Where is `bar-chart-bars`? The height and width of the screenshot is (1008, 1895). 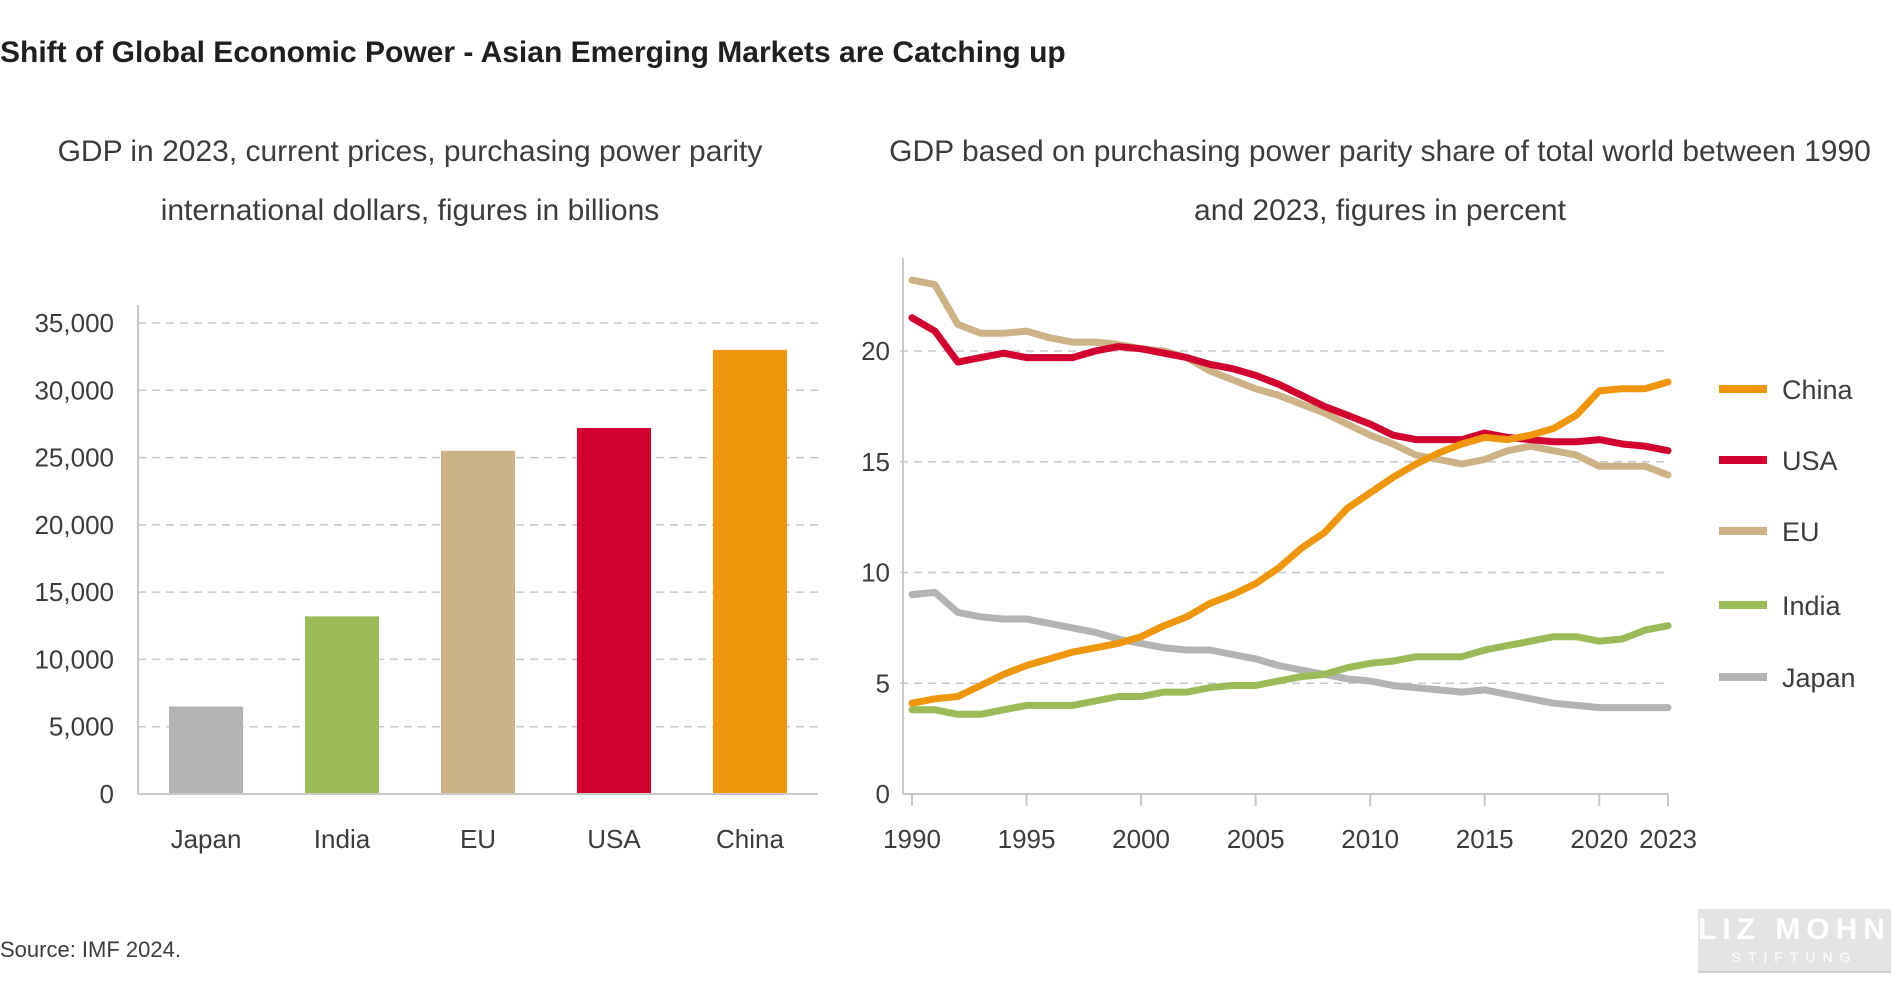
bar-chart-bars is located at coordinates (478, 571).